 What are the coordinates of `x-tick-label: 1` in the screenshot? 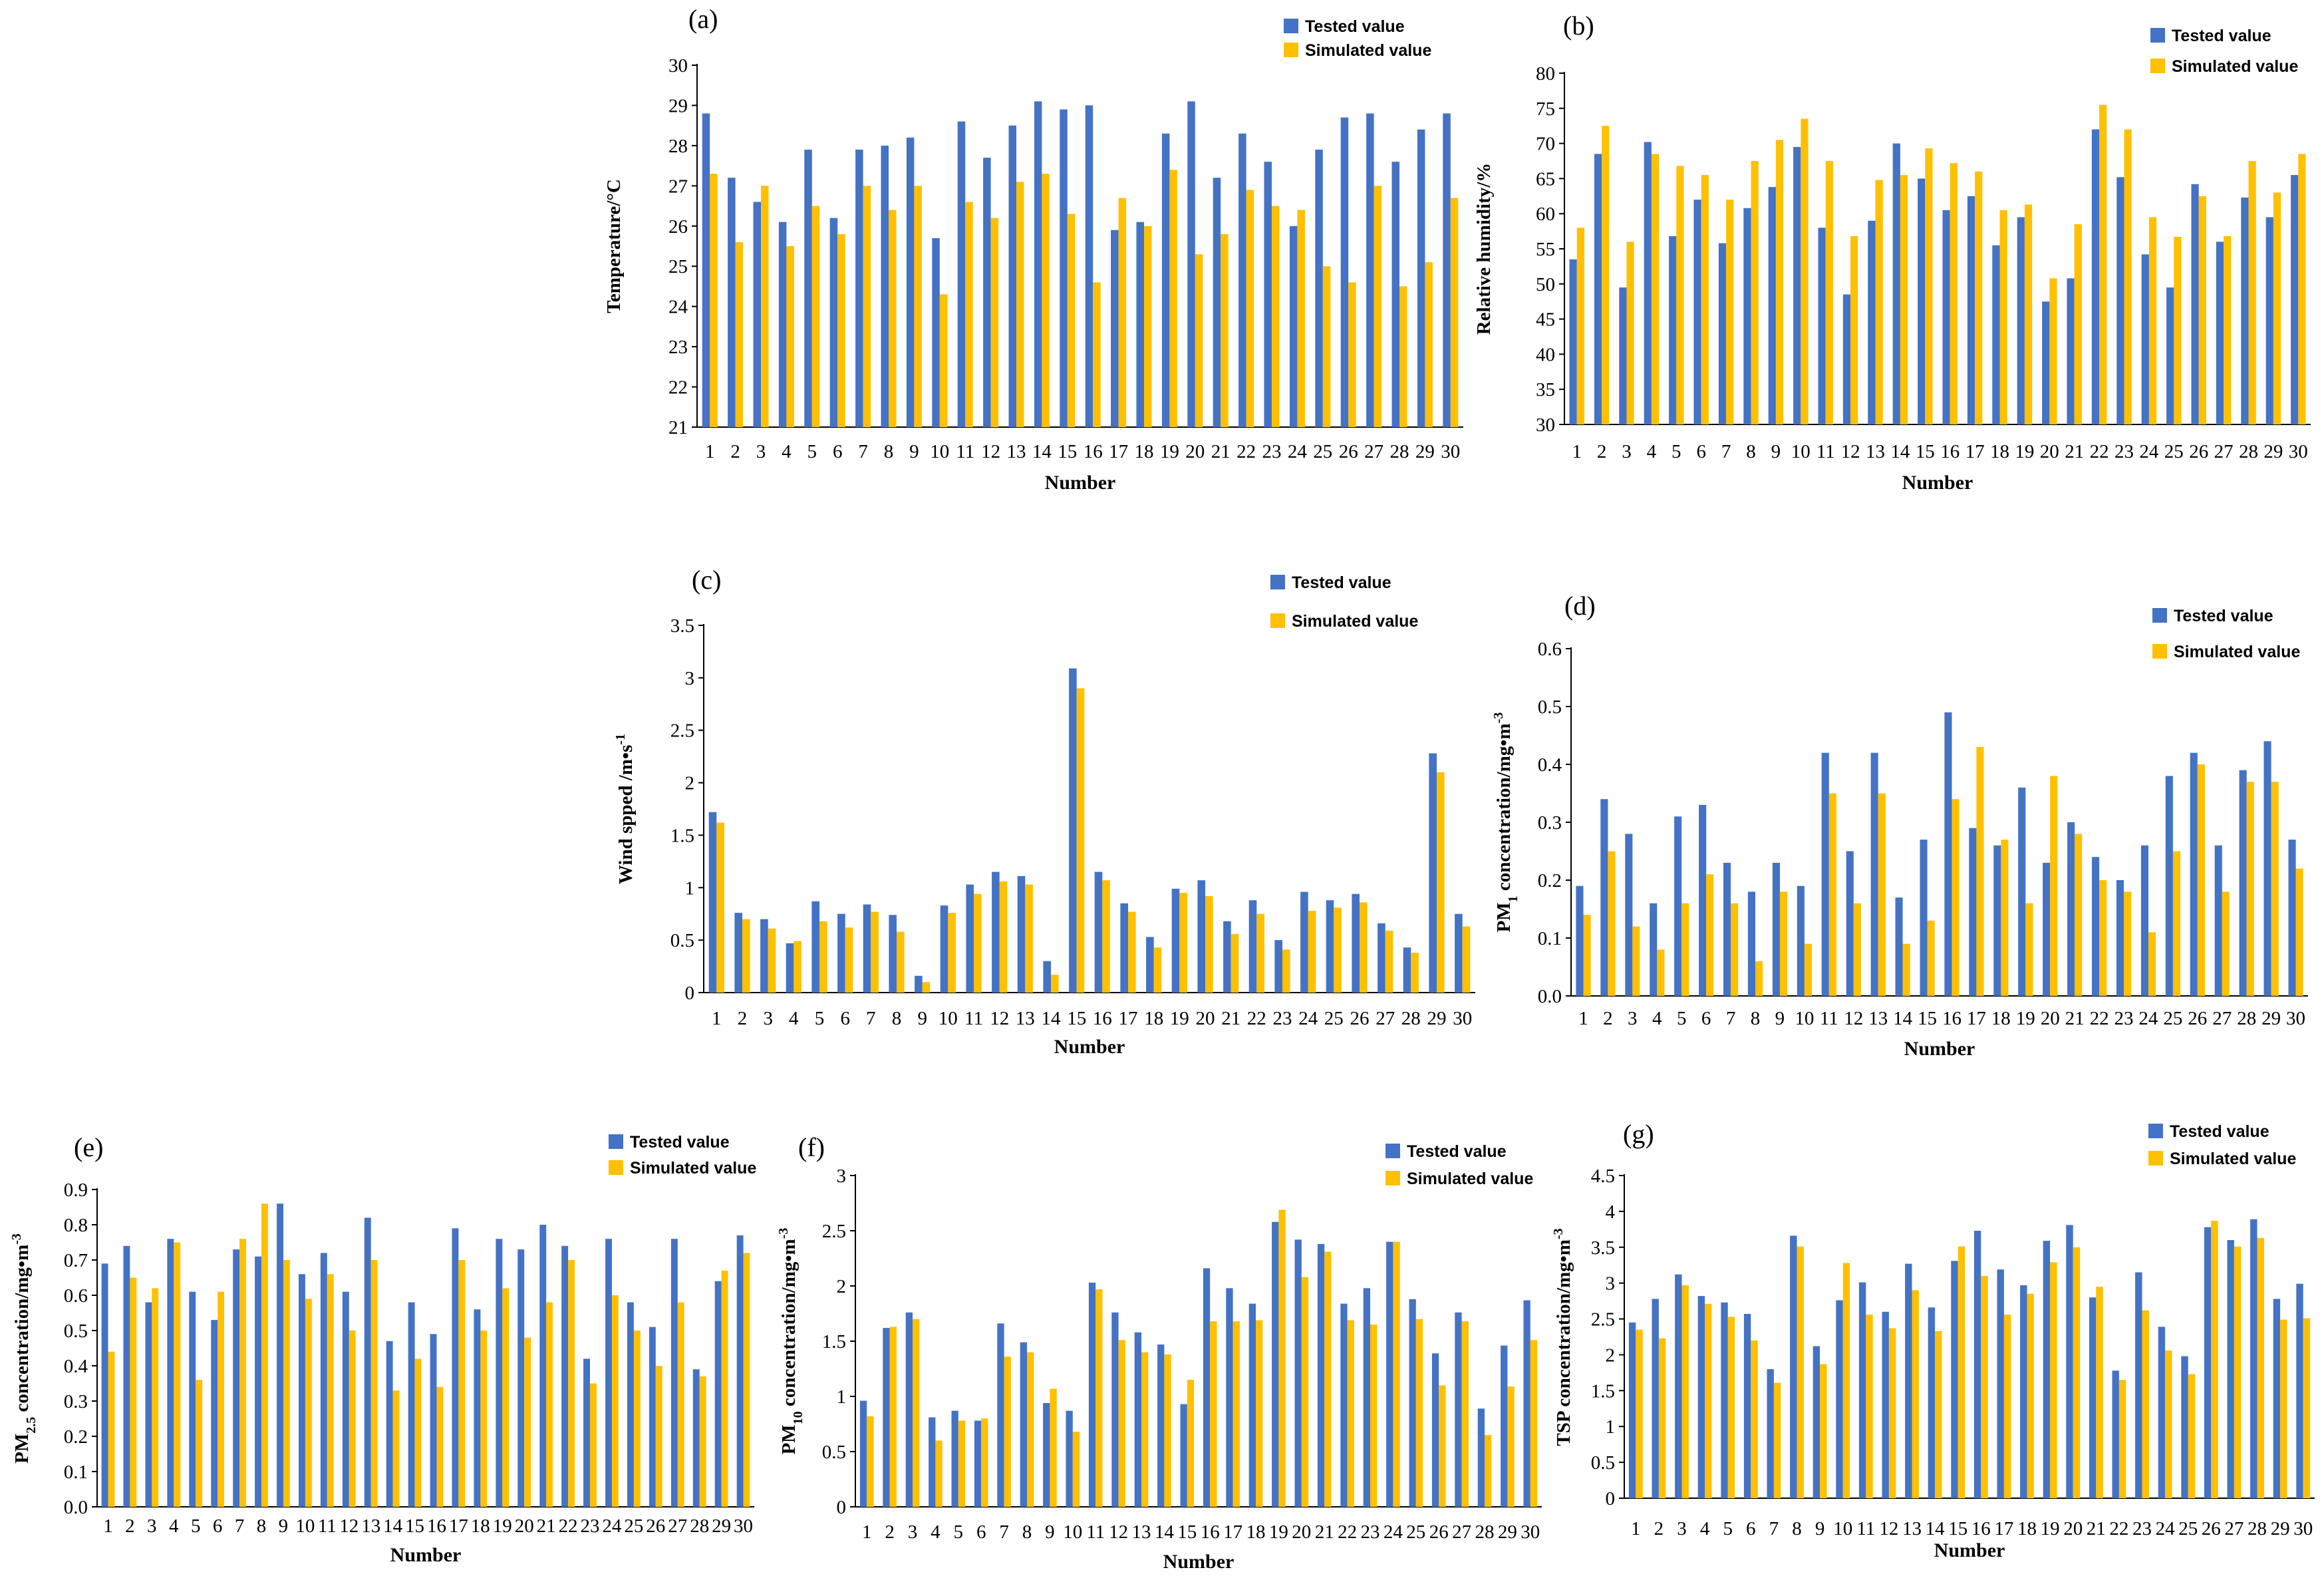 It's located at (1636, 1529).